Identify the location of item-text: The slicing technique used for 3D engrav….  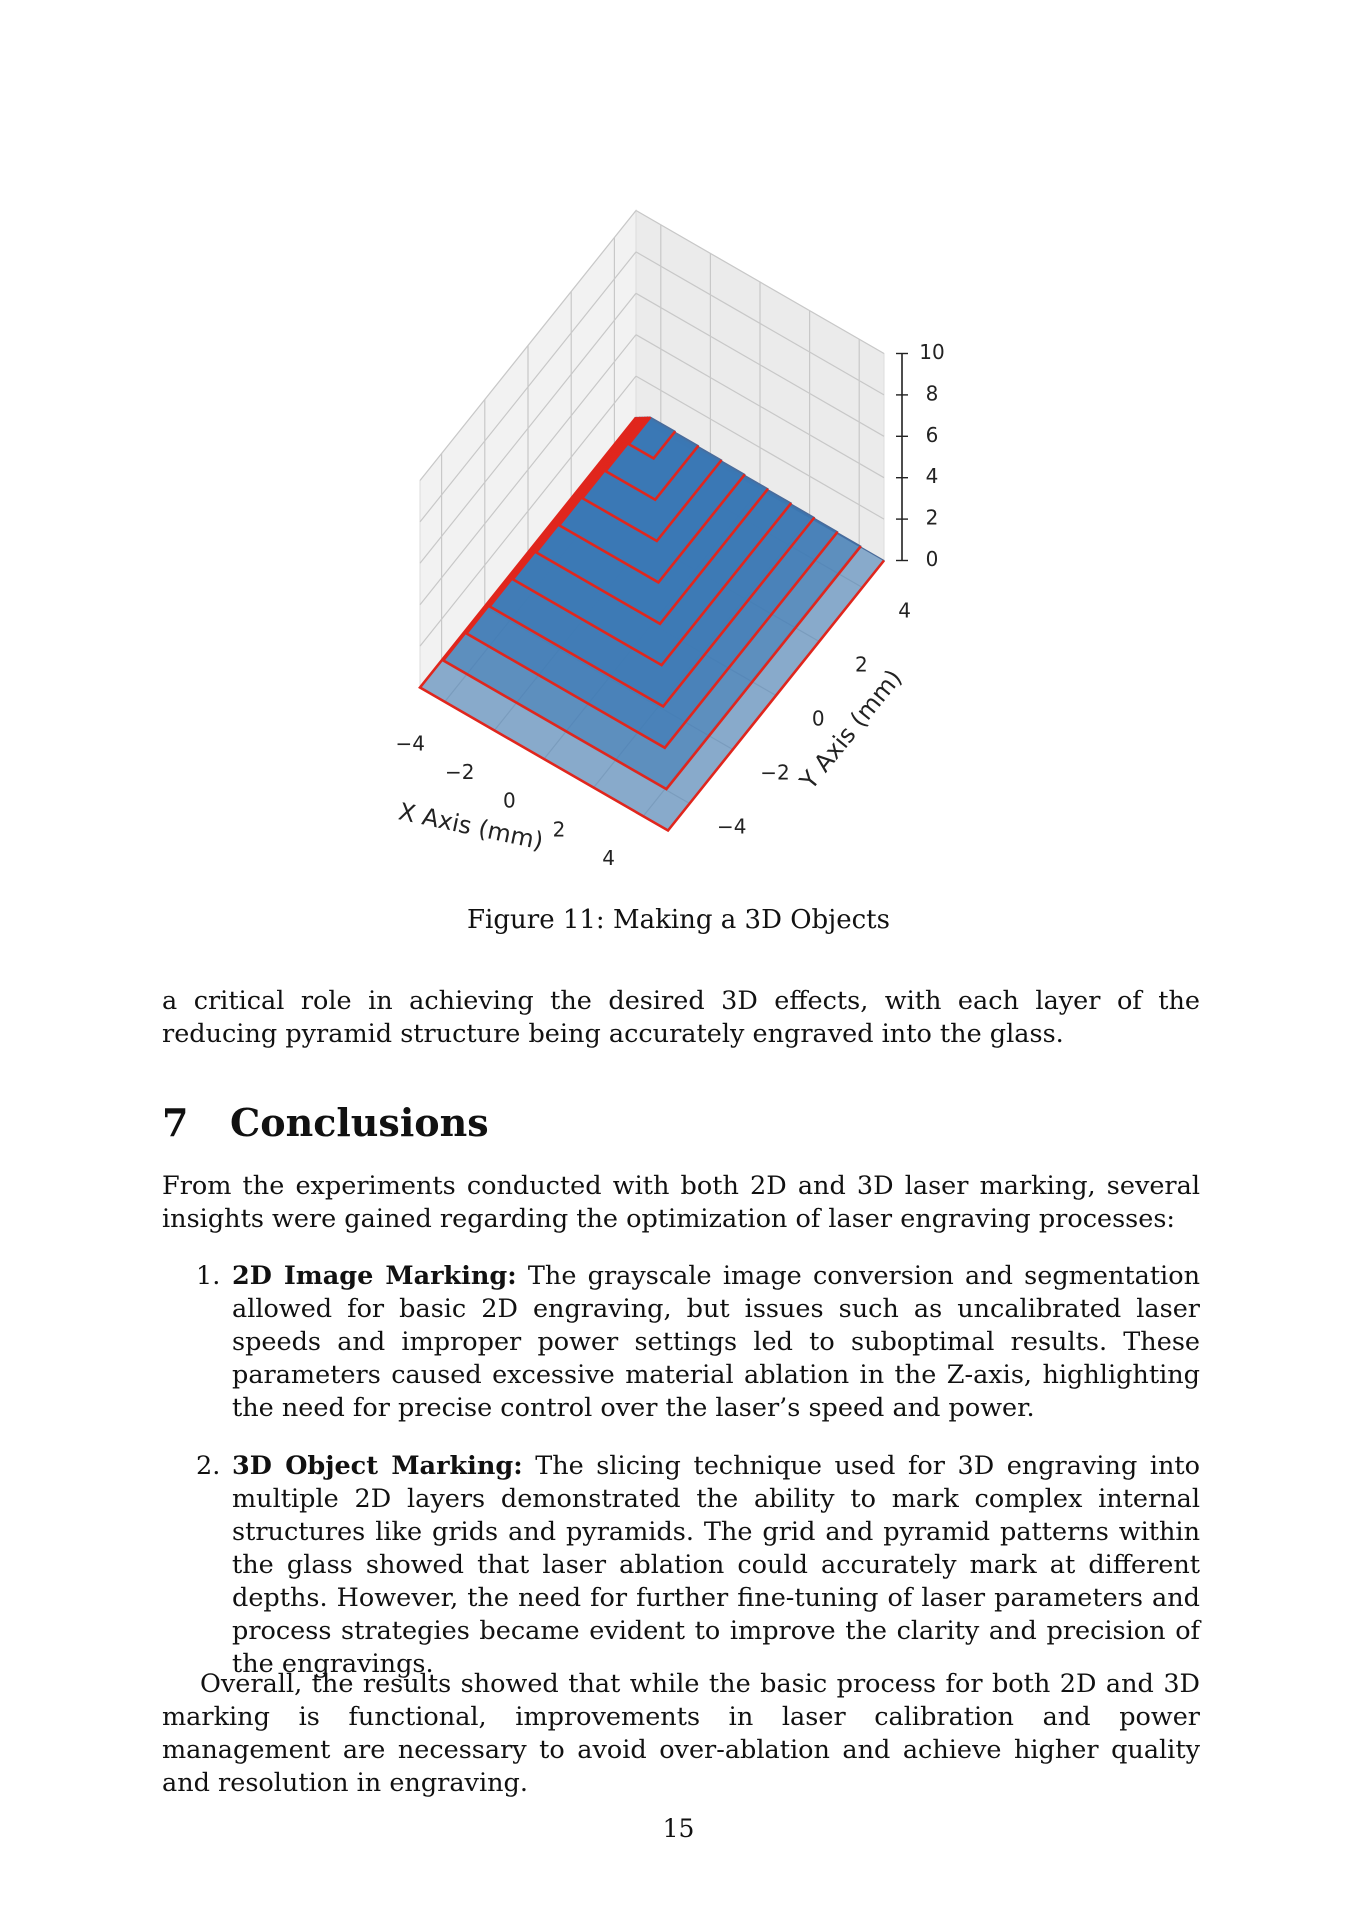
(716, 1565).